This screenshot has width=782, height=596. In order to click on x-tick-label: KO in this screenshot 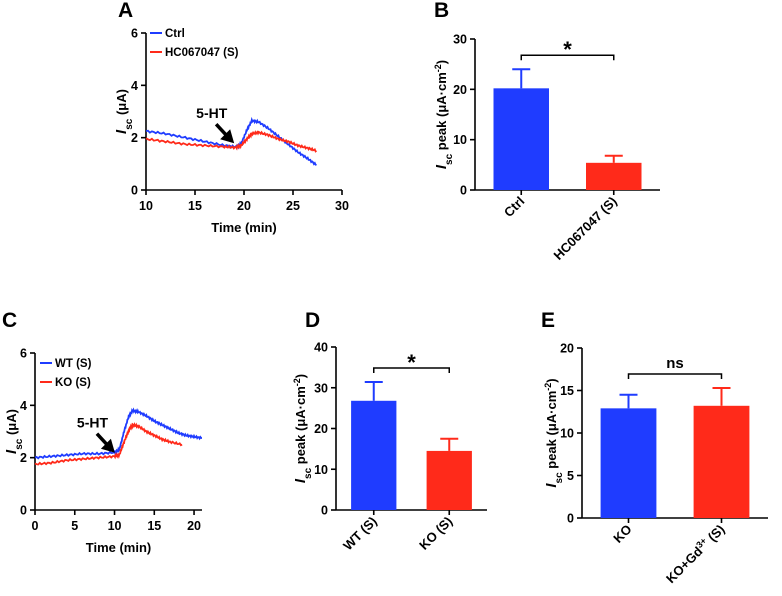, I will do `click(622, 534)`.